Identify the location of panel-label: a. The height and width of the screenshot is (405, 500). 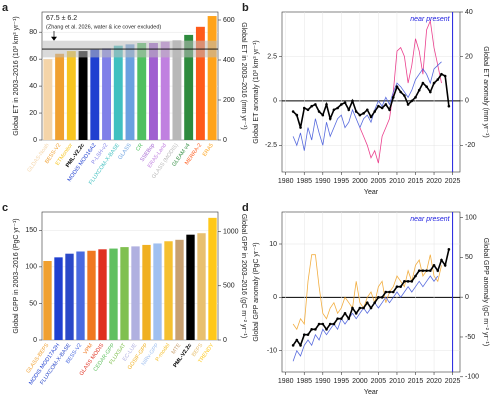
(5, 8).